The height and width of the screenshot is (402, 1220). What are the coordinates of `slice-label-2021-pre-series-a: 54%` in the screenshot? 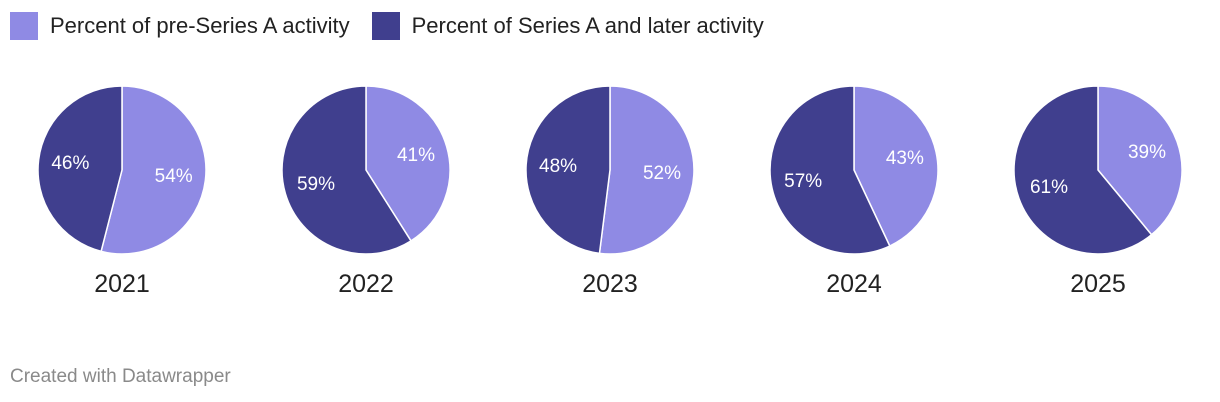 It's located at (174, 176).